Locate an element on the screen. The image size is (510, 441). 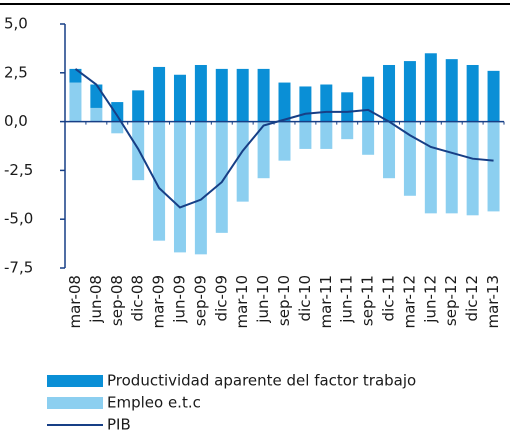
y-tick-label: -5,0 is located at coordinates (18, 219).